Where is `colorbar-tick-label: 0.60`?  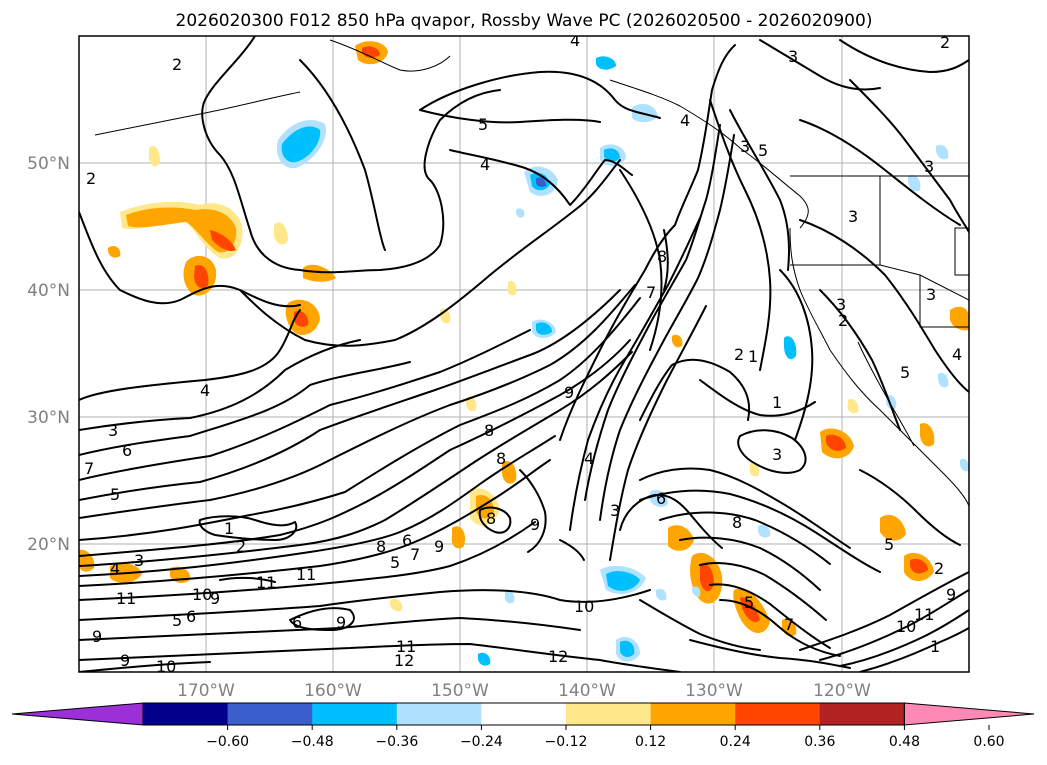
colorbar-tick-label: 0.60 is located at coordinates (988, 742).